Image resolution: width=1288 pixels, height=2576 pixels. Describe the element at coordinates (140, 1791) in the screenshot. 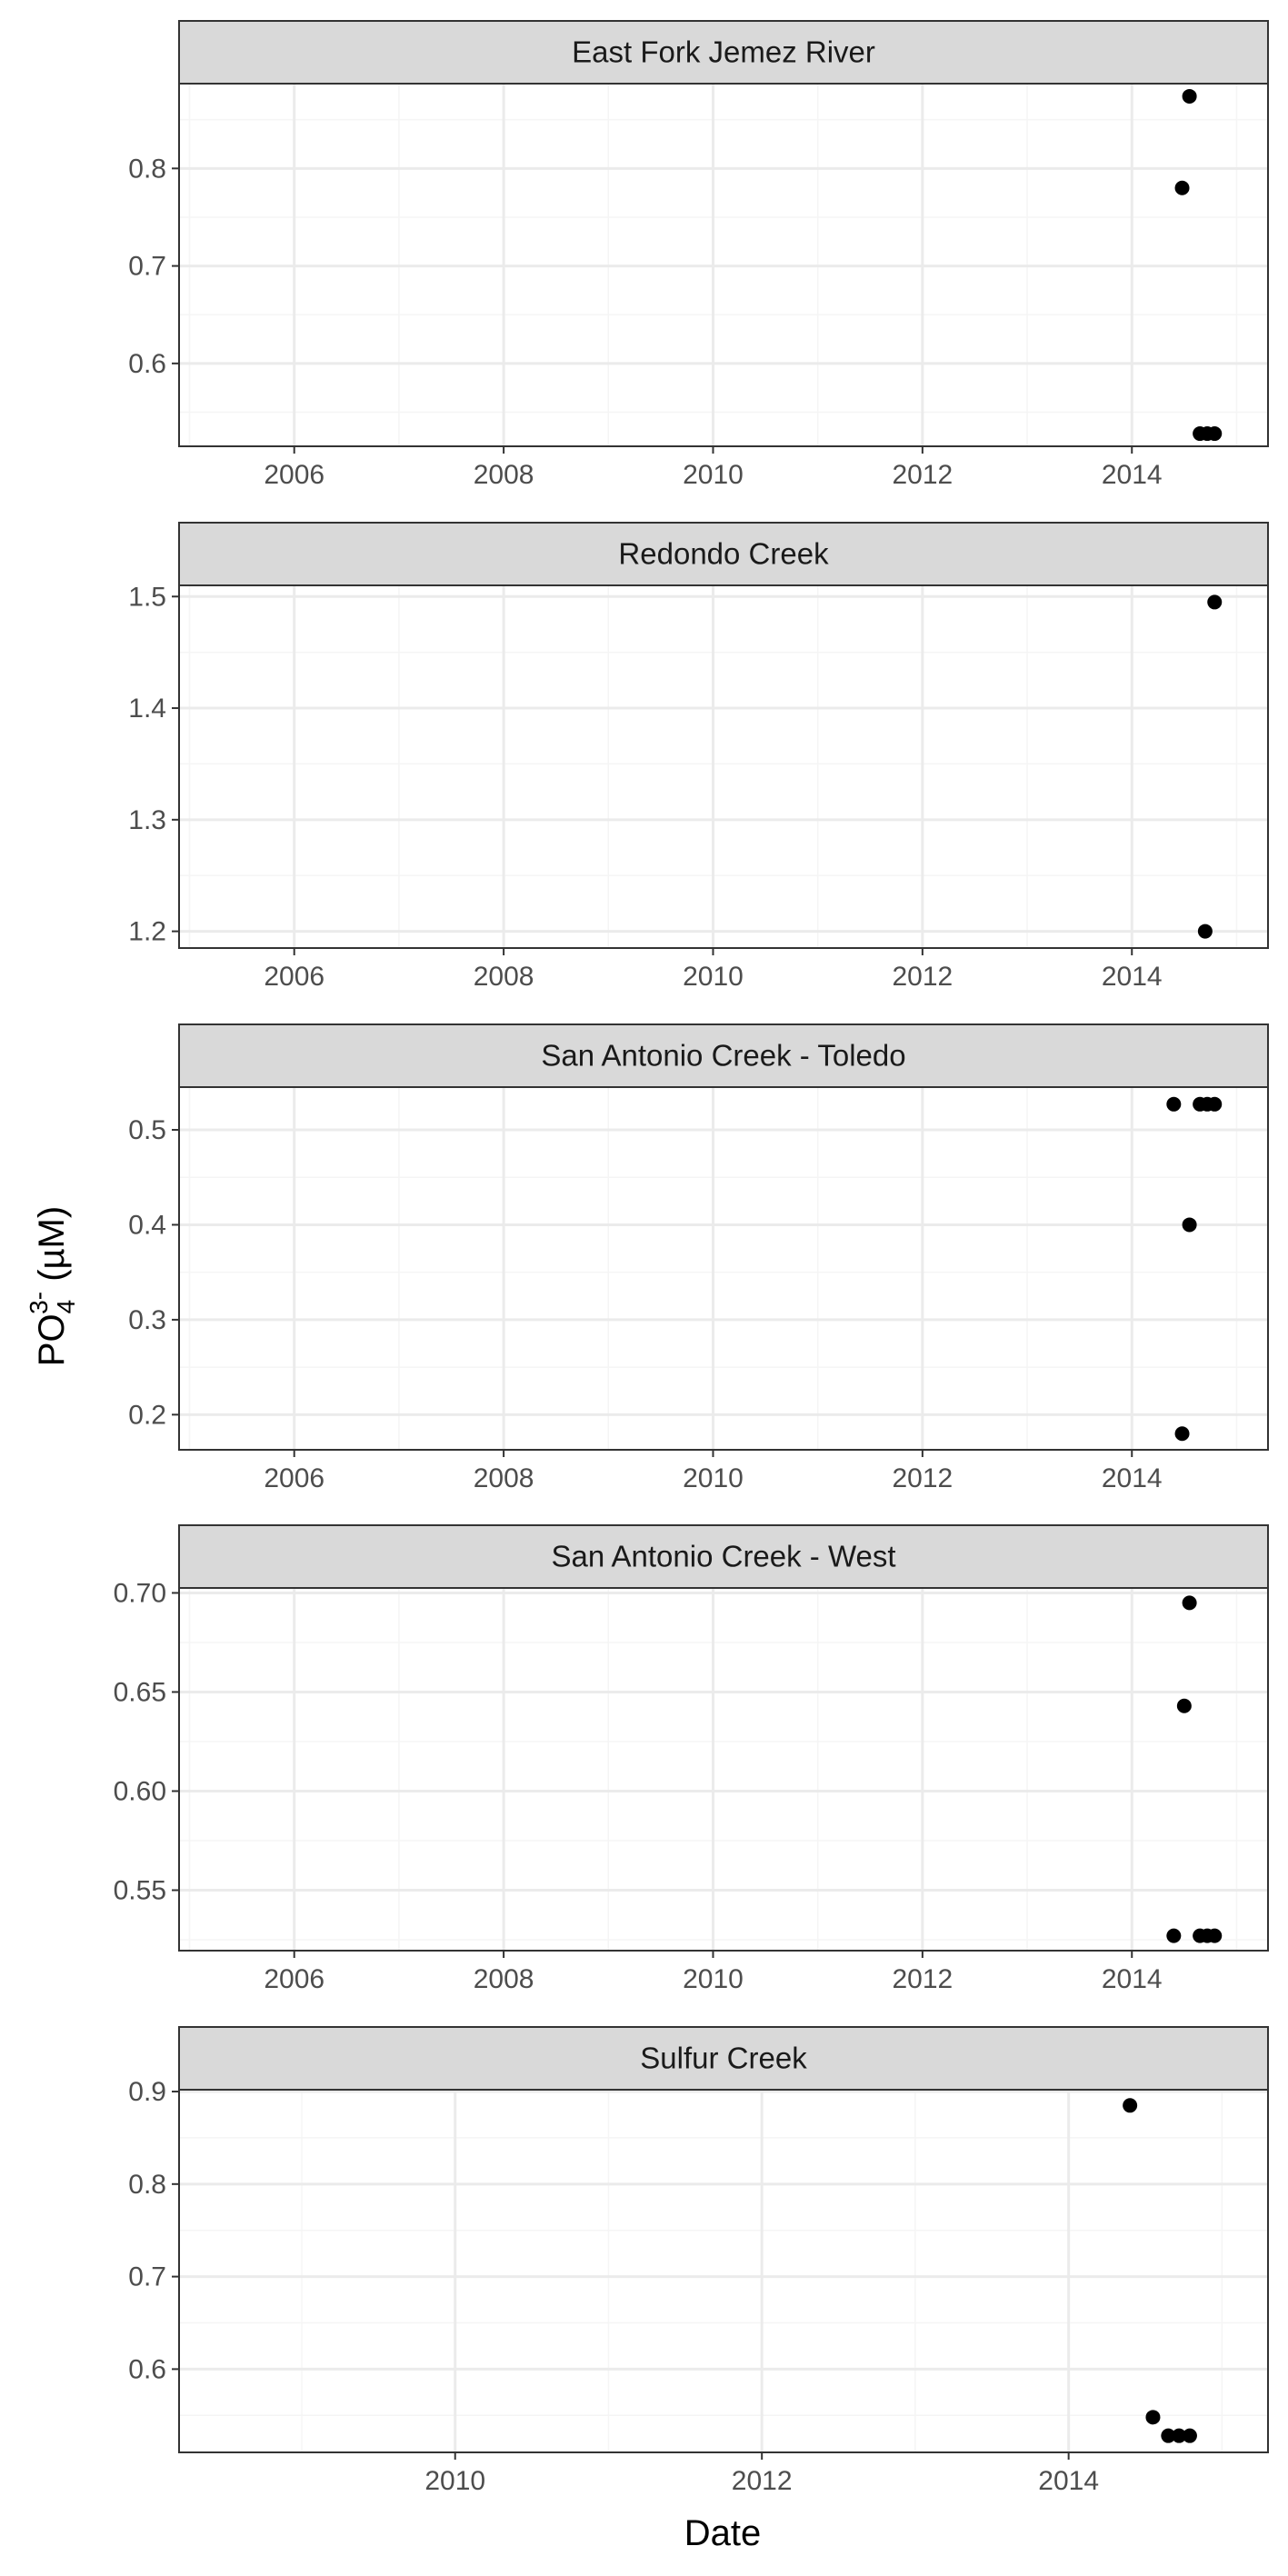

I see `y-tick-label: 0.60` at that location.